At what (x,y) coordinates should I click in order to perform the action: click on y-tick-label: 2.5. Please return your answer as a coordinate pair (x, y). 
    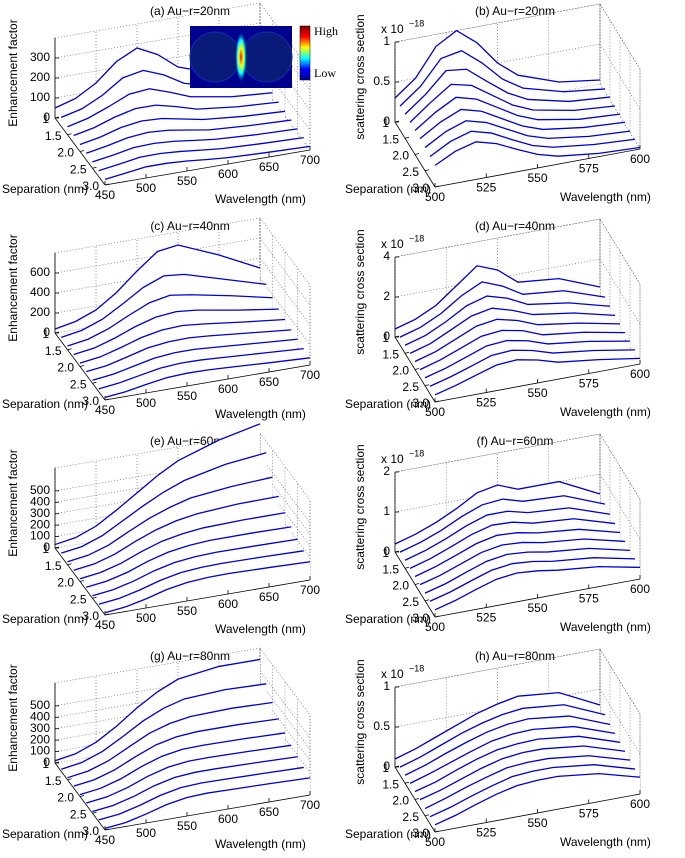
    Looking at the image, I should click on (78, 169).